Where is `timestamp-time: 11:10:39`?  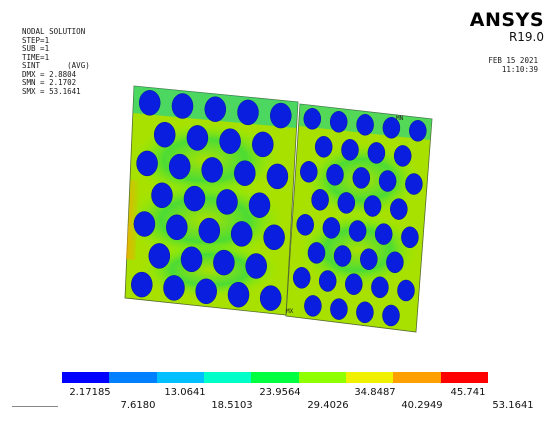 timestamp-time: 11:10:39 is located at coordinates (519, 69).